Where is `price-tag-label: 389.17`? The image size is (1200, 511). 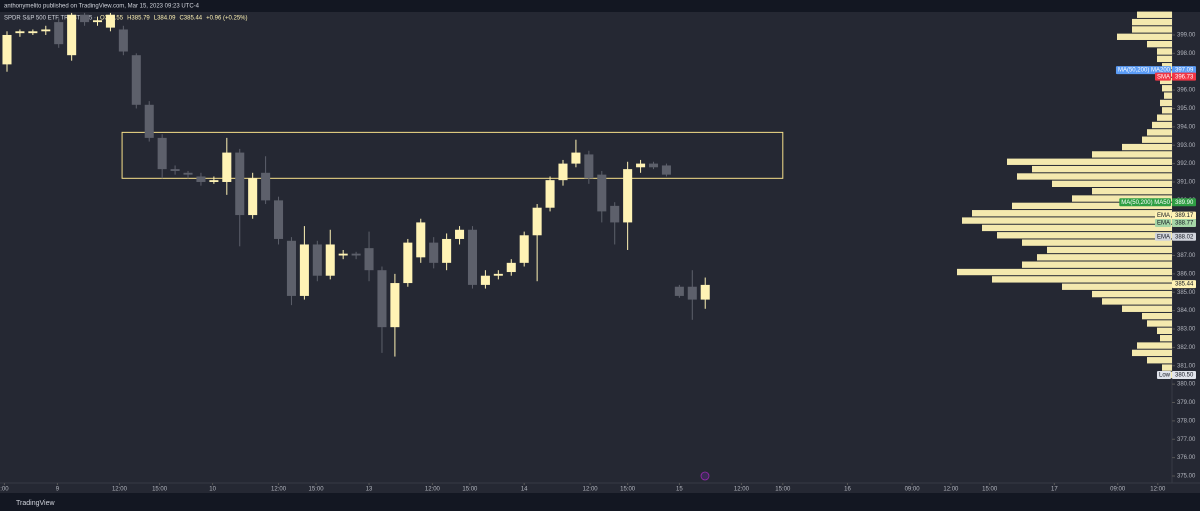
price-tag-label: 389.17 is located at coordinates (1184, 216).